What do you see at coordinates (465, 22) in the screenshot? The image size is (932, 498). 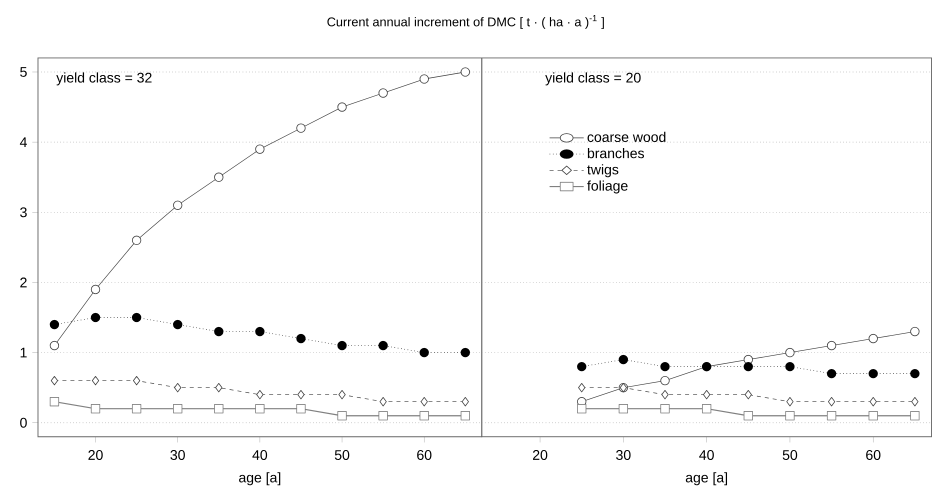 I see `chart-title: Current annual increment of DMC [ t · ( ha · a )$^{-1}$ ]` at bounding box center [465, 22].